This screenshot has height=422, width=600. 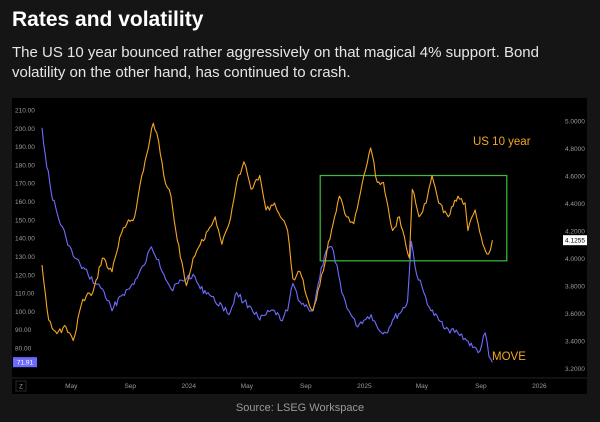 I want to click on support-range-box, so click(x=413, y=218).